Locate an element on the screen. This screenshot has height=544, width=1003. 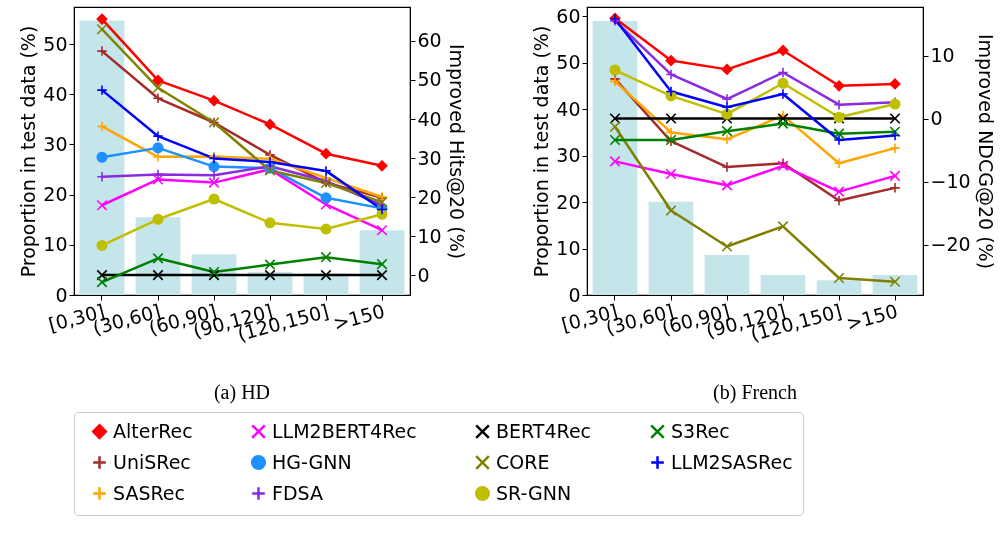
y2-tick-label: 60 is located at coordinates (429, 40).